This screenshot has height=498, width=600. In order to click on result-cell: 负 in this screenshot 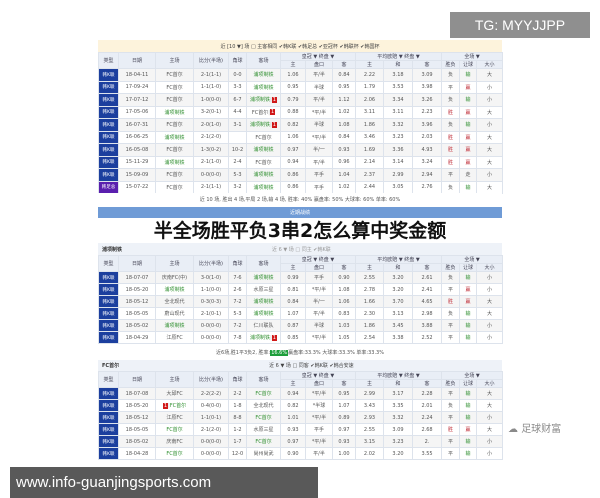, I will do `click(451, 405)`.